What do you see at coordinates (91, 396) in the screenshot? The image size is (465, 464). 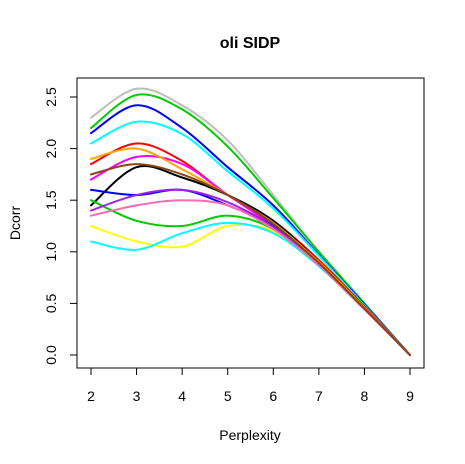 I see `x-tick-label: 2` at bounding box center [91, 396].